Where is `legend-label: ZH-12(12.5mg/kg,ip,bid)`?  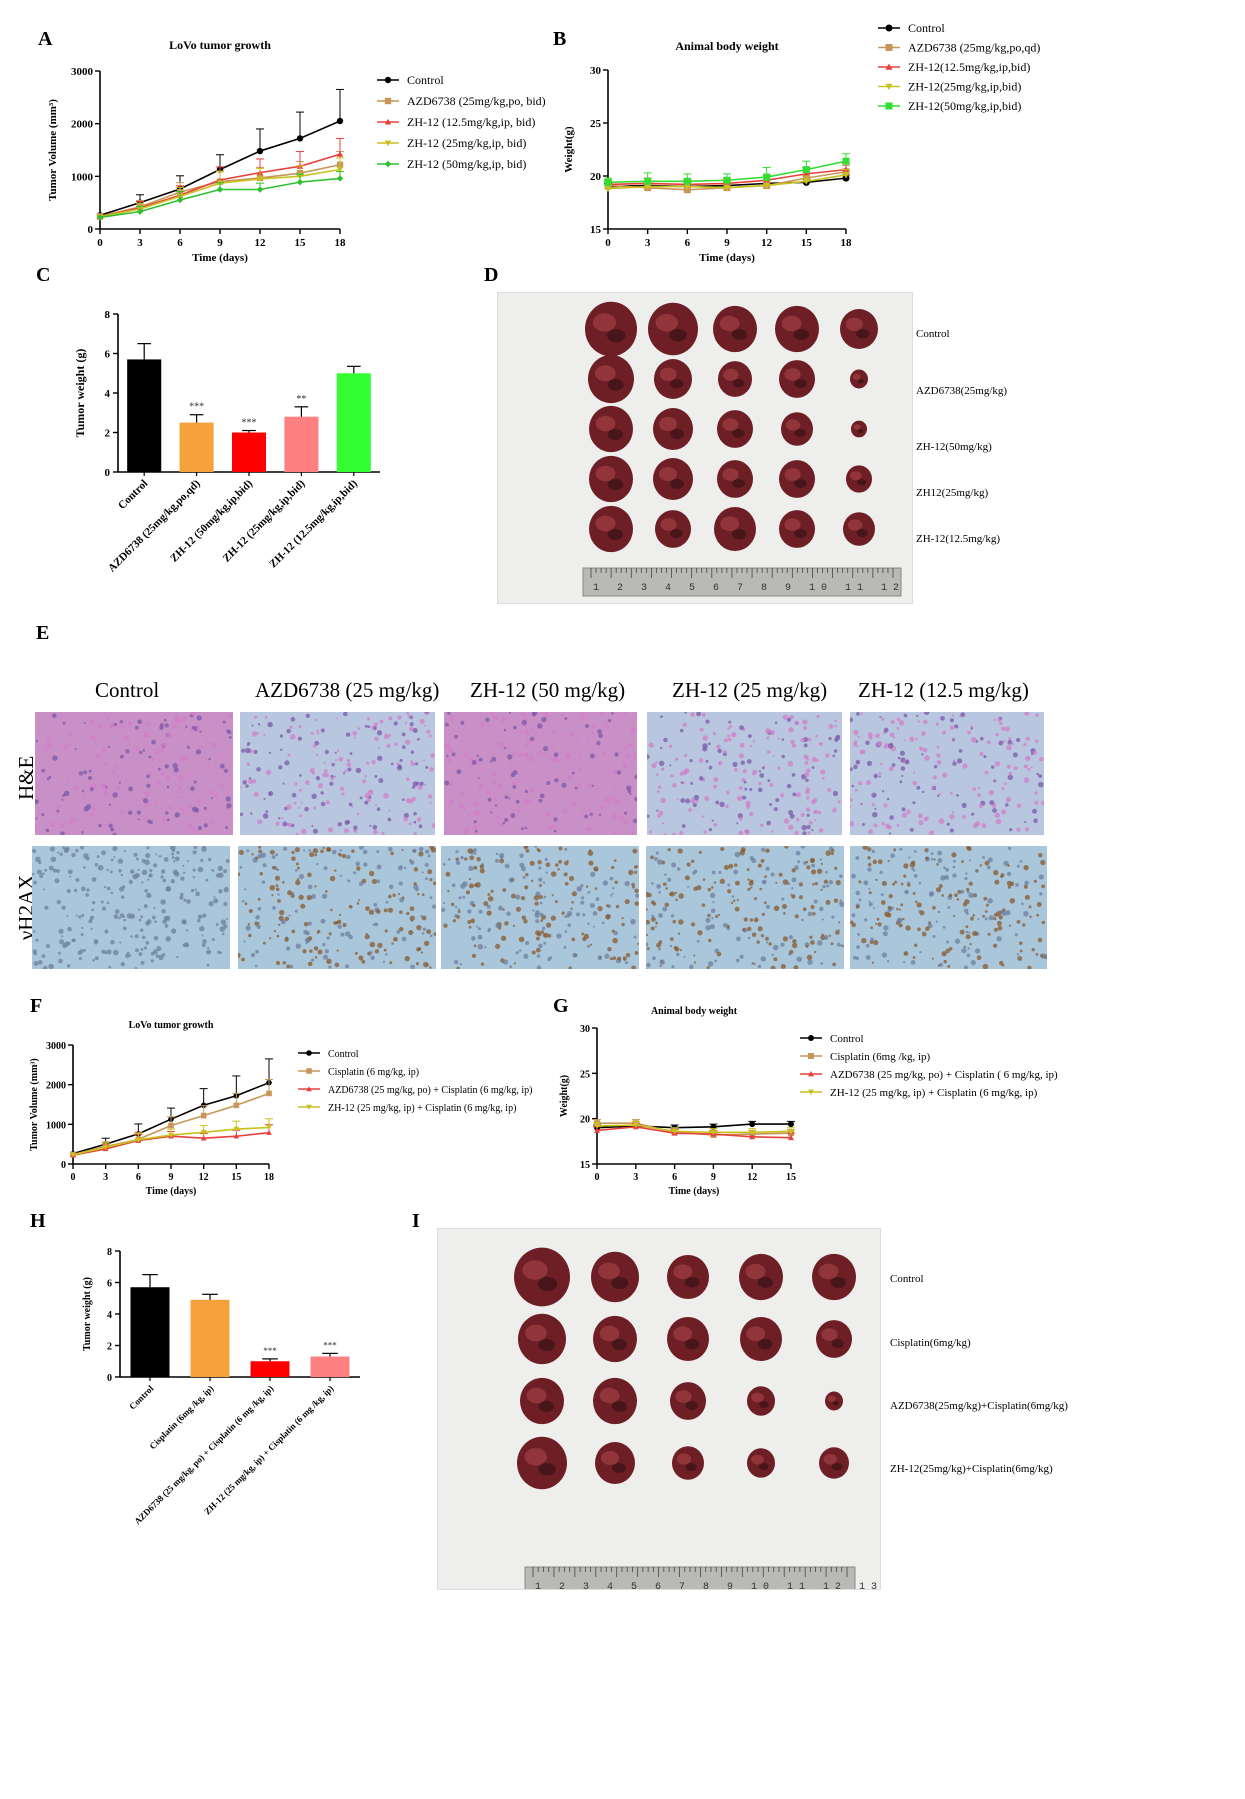 legend-label: ZH-12(12.5mg/kg,ip,bid) is located at coordinates (969, 67).